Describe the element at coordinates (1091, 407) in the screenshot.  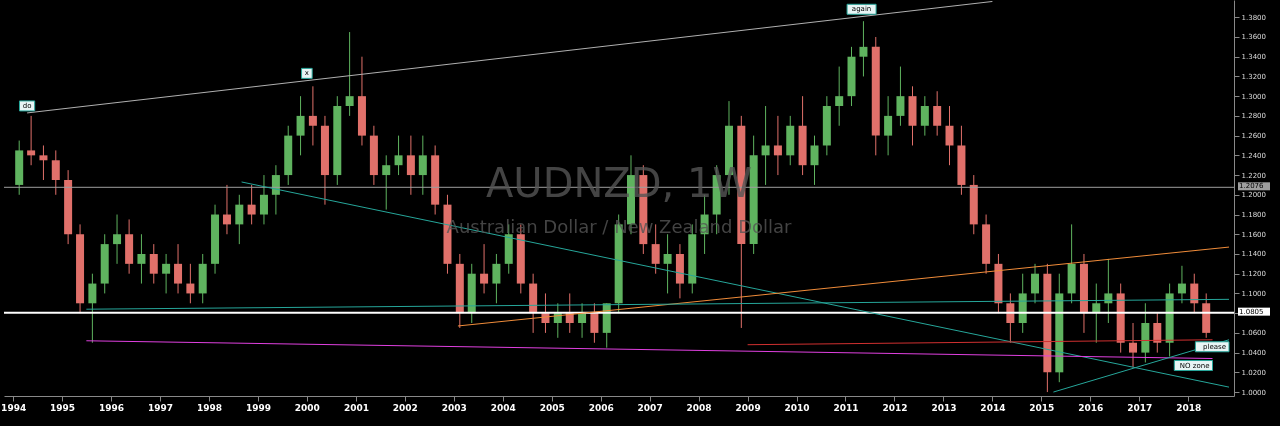
I see `x-tick-label: 2016` at that location.